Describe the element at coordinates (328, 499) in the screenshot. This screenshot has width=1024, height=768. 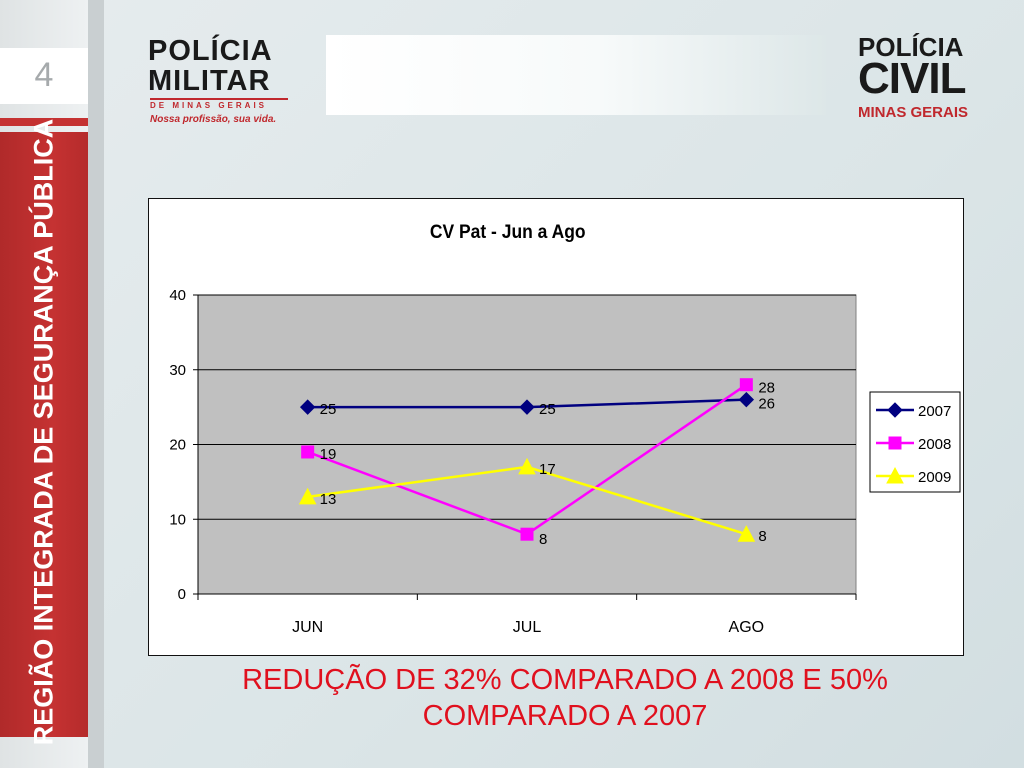
I see `data-label: 13` at that location.